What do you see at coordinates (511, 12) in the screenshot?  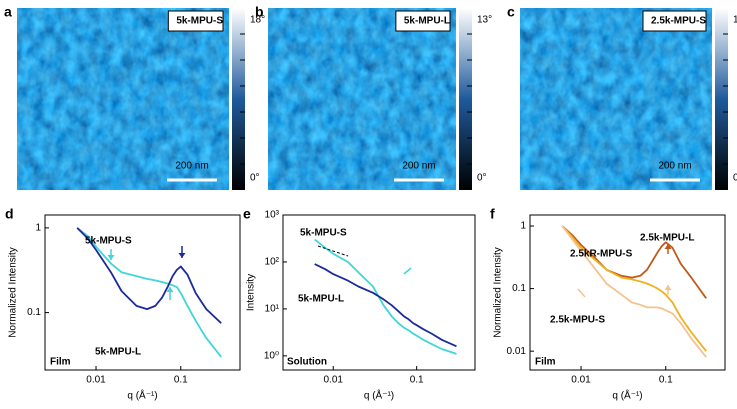 I see `panel-label: c` at bounding box center [511, 12].